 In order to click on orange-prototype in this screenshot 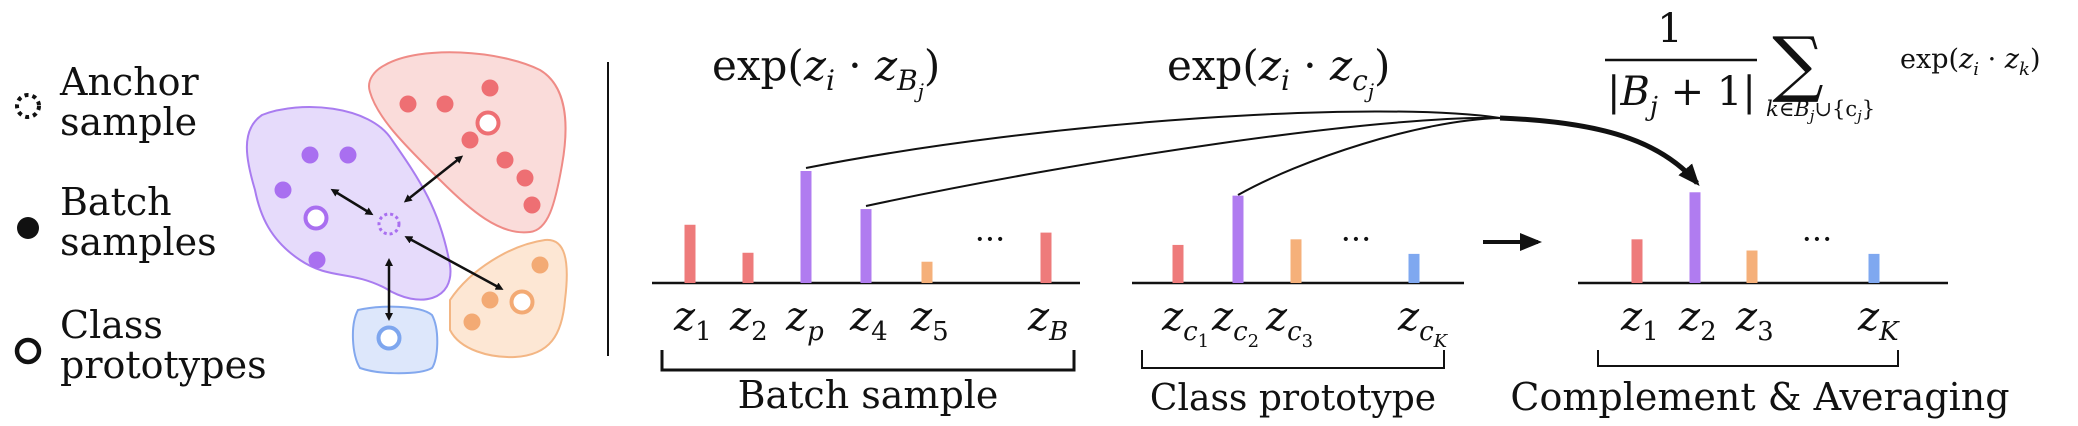, I will do `click(522, 302)`.